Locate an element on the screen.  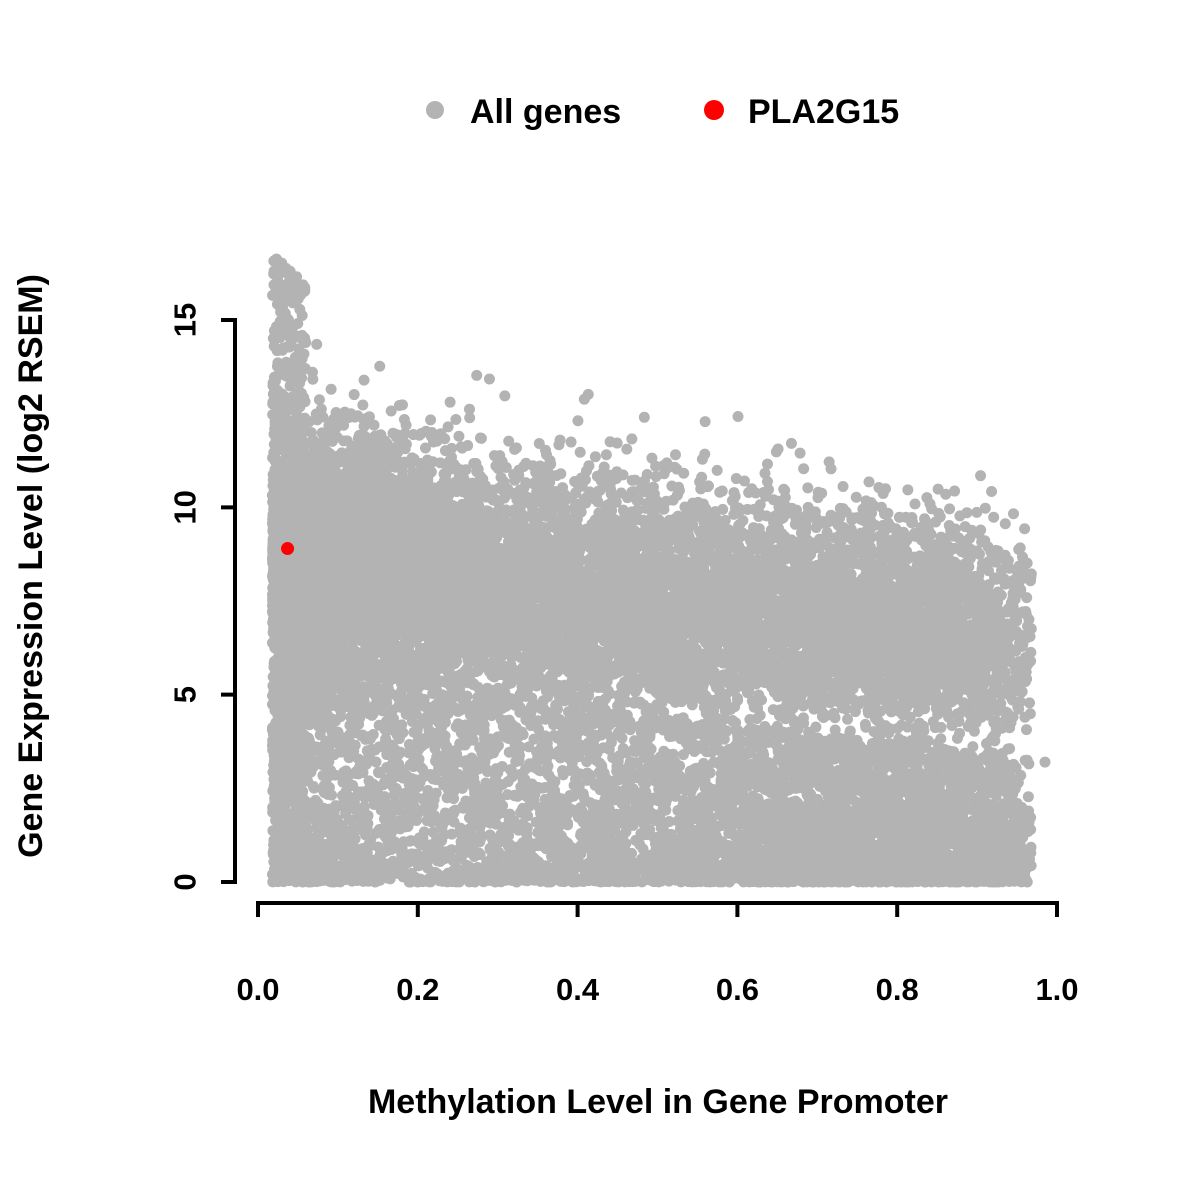
x-axis-tick-labels: 0.0 0.2 0.4 0.6 0.8 1.0 is located at coordinates (657, 989).